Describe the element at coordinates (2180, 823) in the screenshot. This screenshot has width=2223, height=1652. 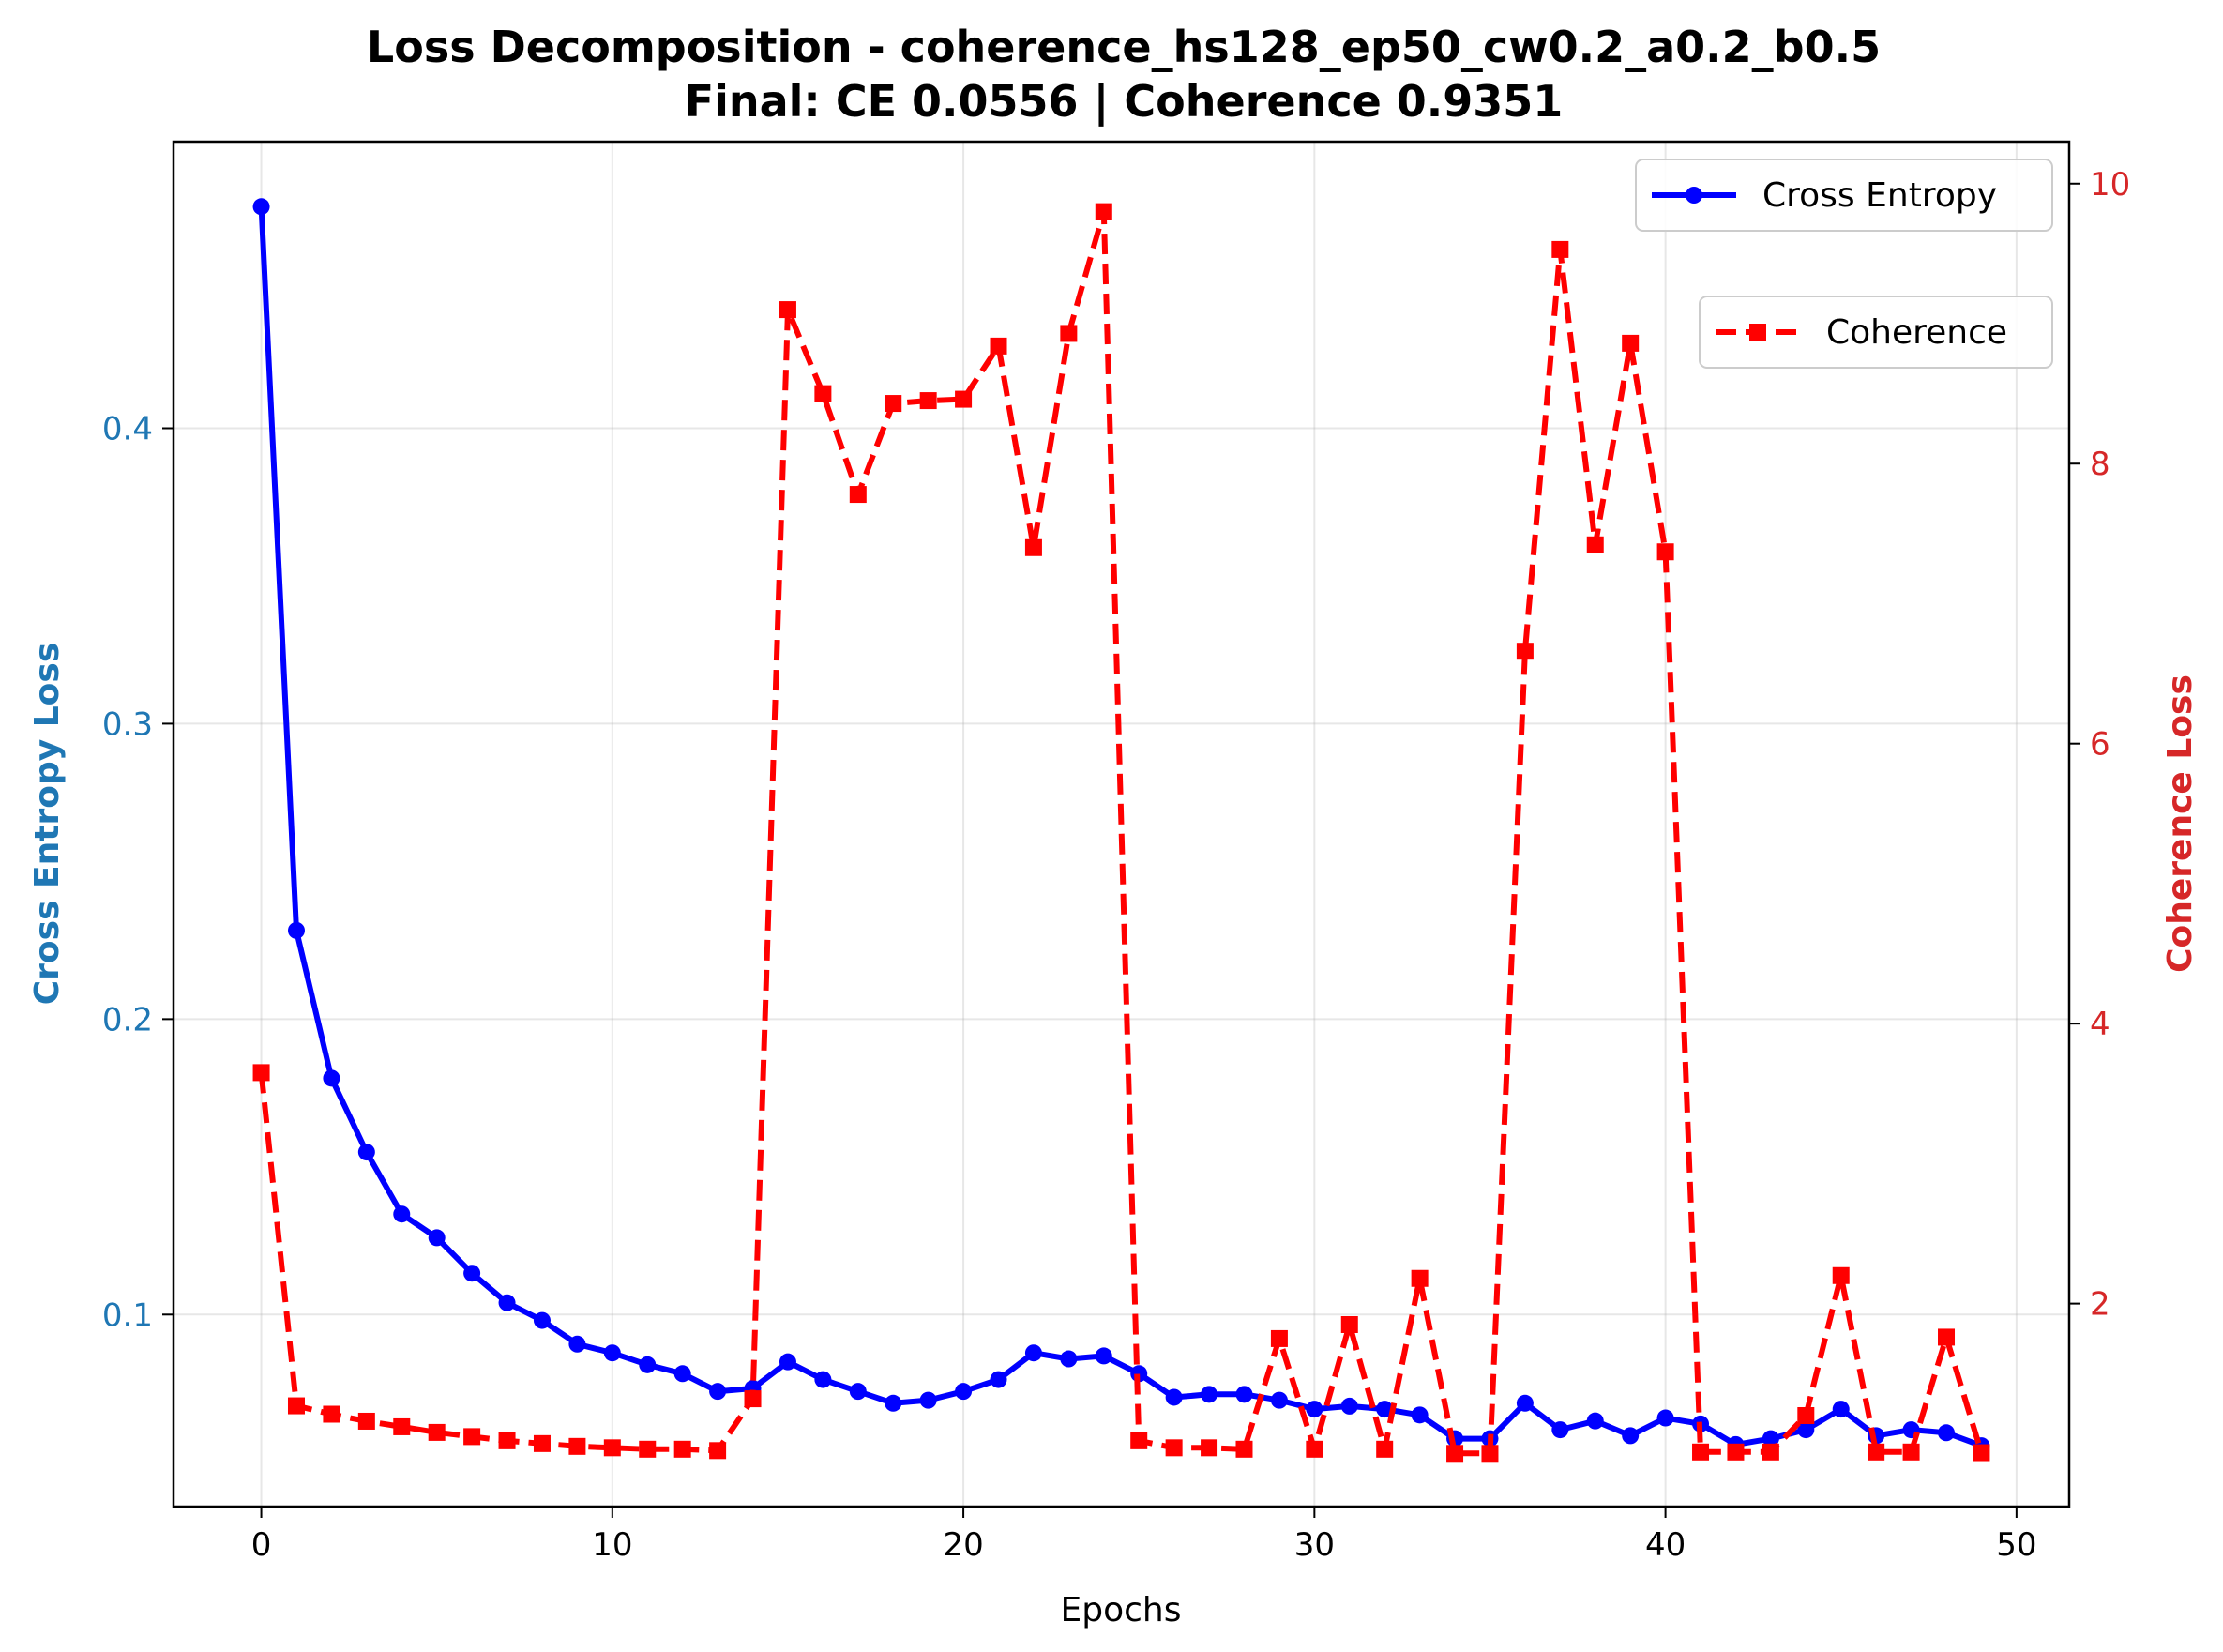
I see `y-axis-right-label: Coherence Loss` at that location.